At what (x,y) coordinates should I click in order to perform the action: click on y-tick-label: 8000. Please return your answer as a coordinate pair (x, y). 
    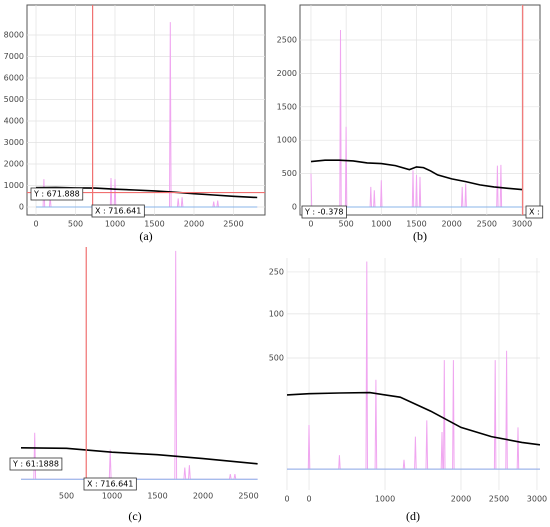
    Looking at the image, I should click on (14, 34).